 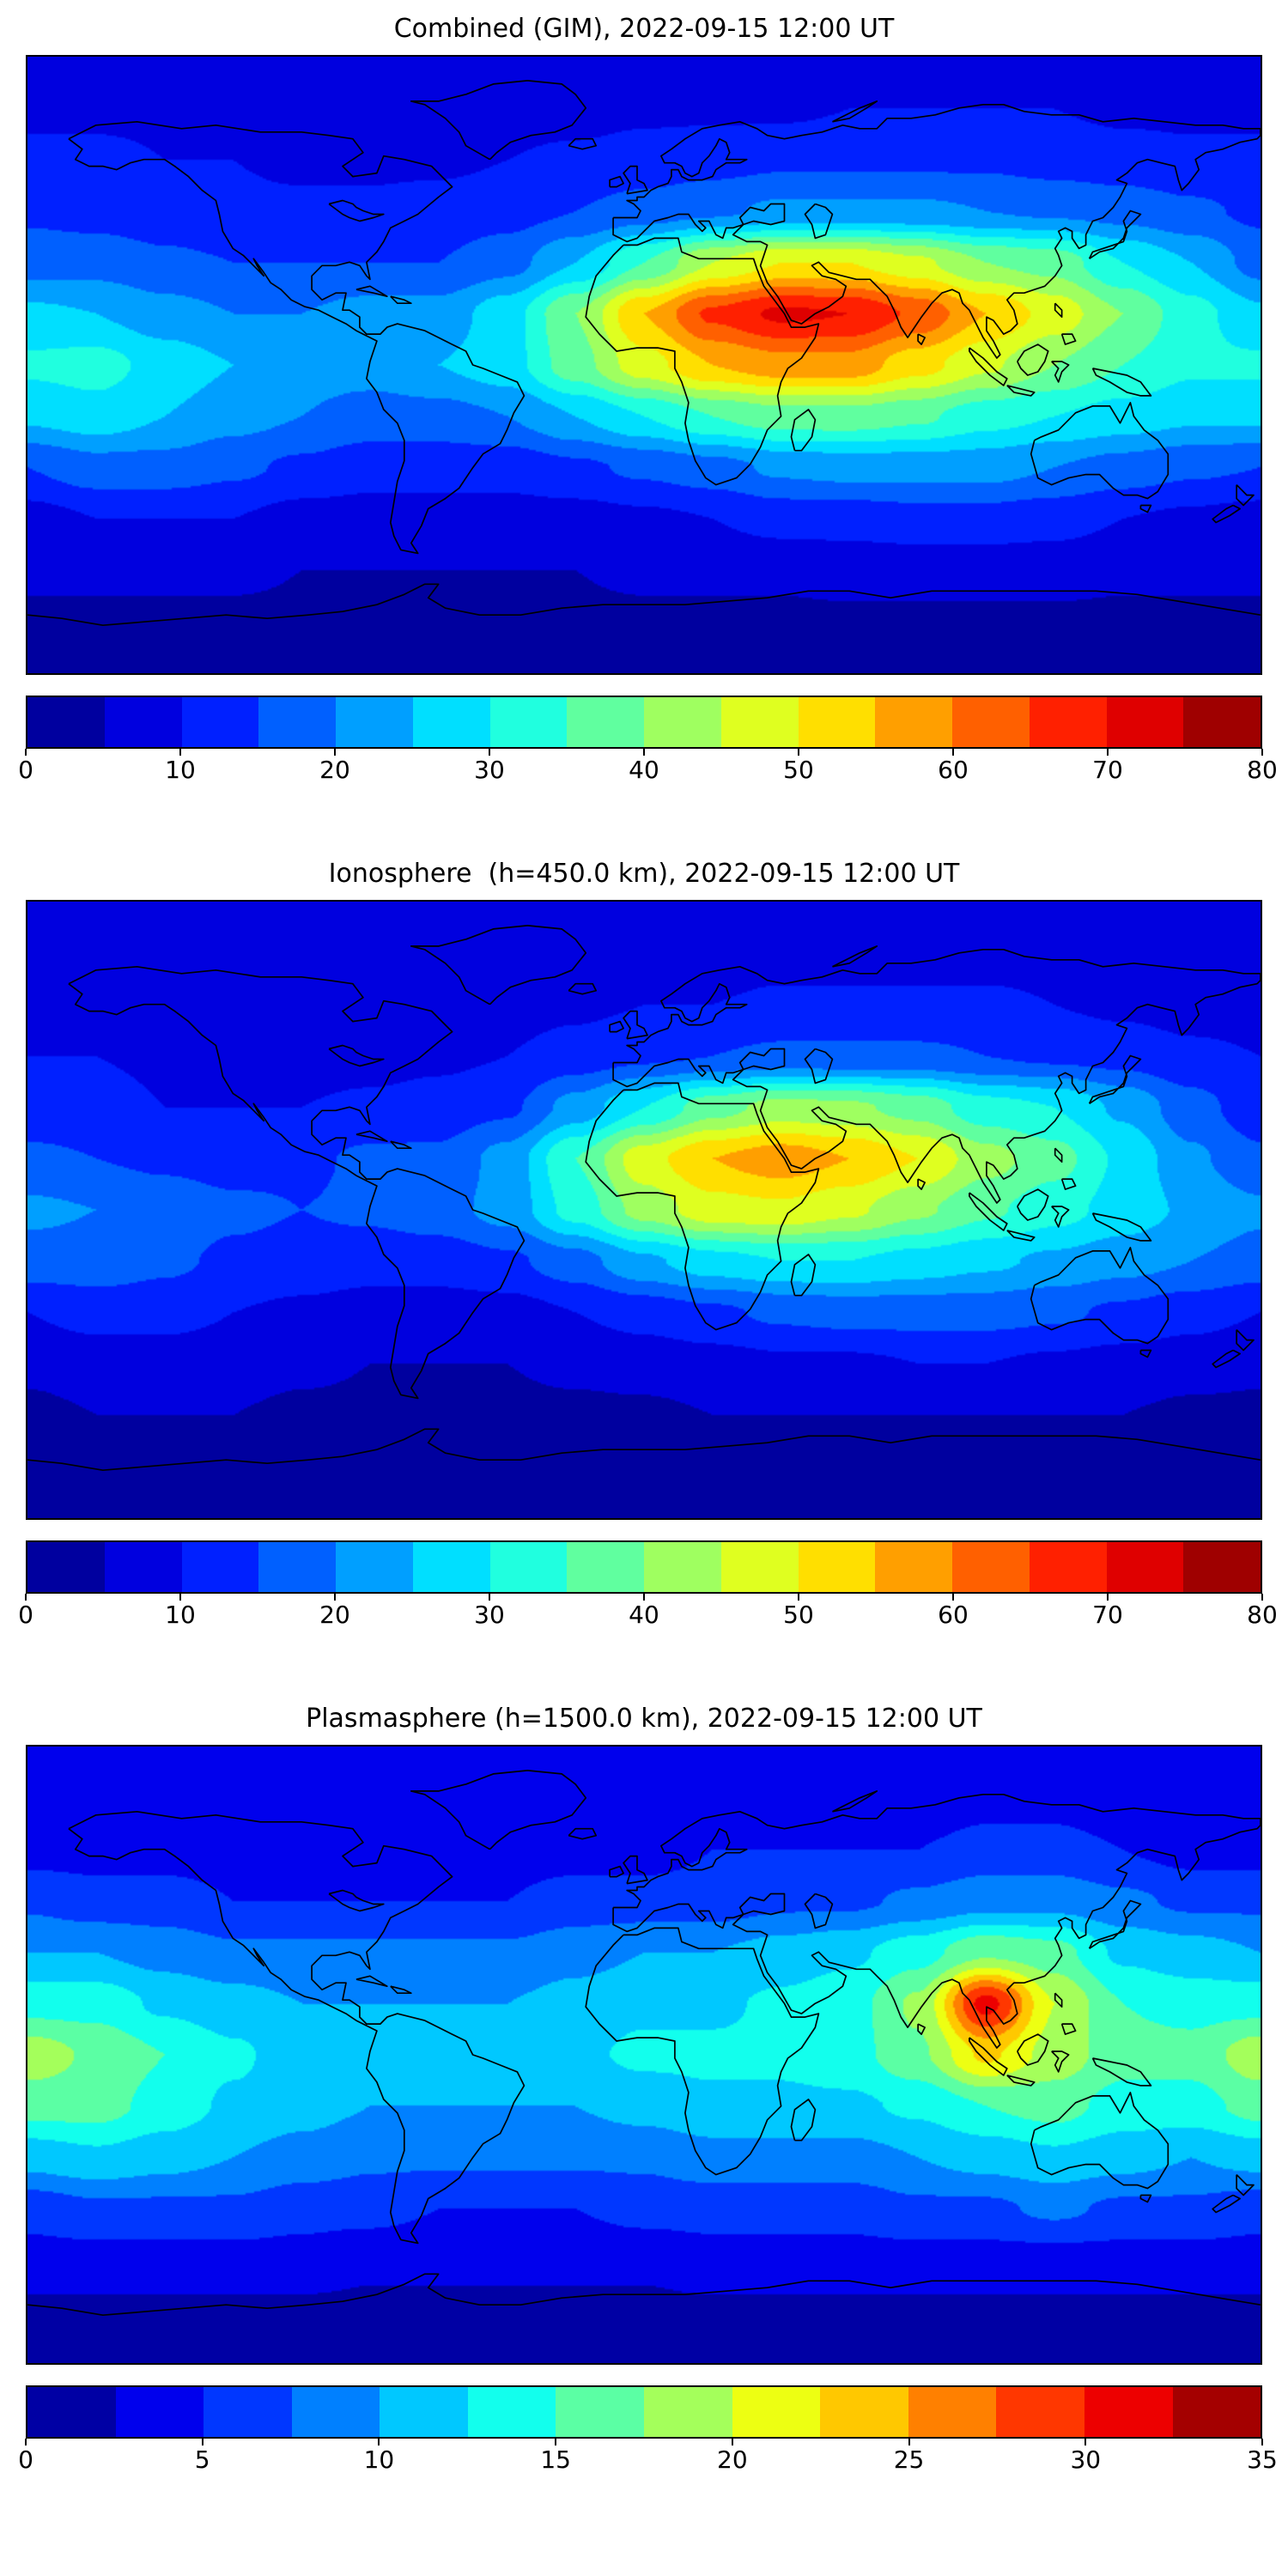 I want to click on colorbar-tick-label: 5, so click(x=202, y=2459).